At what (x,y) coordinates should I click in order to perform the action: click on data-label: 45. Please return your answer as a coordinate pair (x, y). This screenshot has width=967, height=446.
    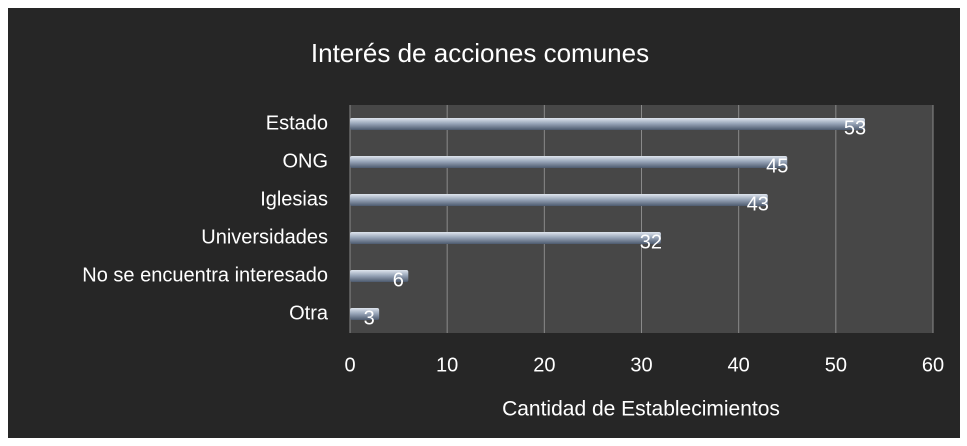
    Looking at the image, I should click on (777, 166).